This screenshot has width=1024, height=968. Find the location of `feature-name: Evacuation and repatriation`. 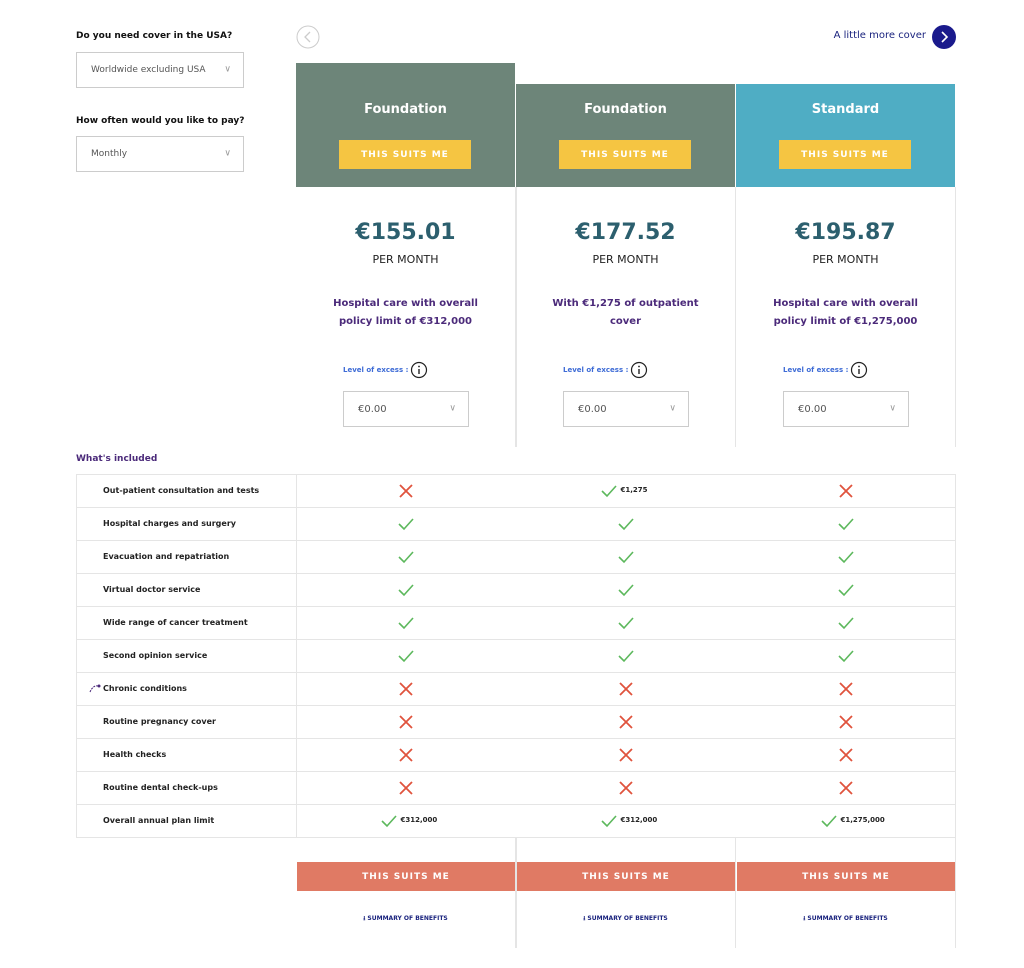

feature-name: Evacuation and repatriation is located at coordinates (166, 556).